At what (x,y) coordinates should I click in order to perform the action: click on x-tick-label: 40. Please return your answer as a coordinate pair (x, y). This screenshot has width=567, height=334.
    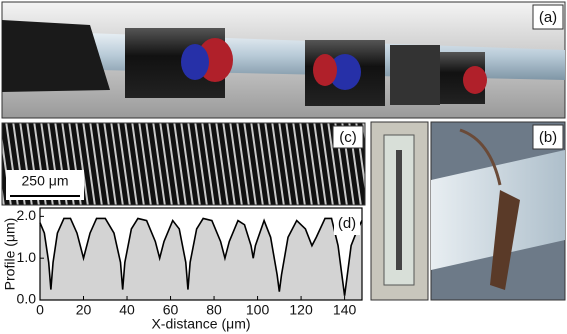
    Looking at the image, I should click on (127, 310).